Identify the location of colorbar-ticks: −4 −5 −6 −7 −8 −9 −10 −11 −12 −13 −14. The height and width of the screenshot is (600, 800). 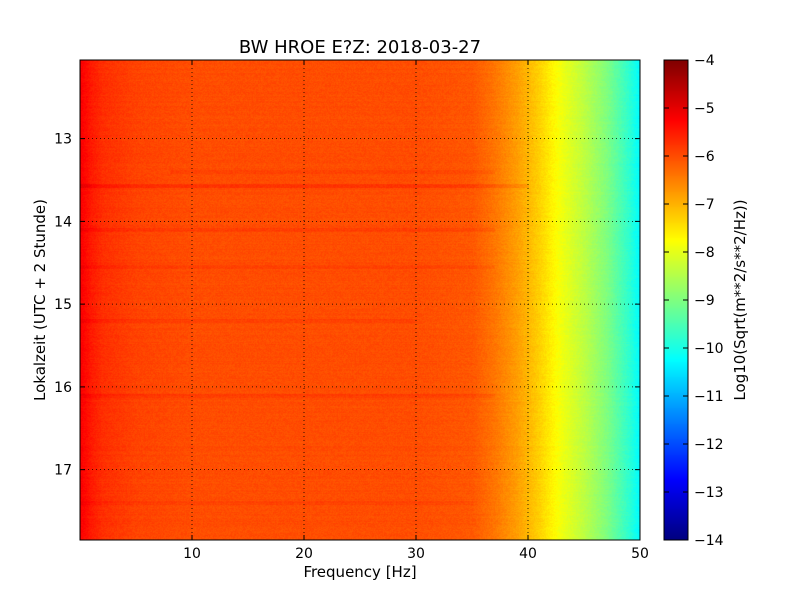
(694, 301).